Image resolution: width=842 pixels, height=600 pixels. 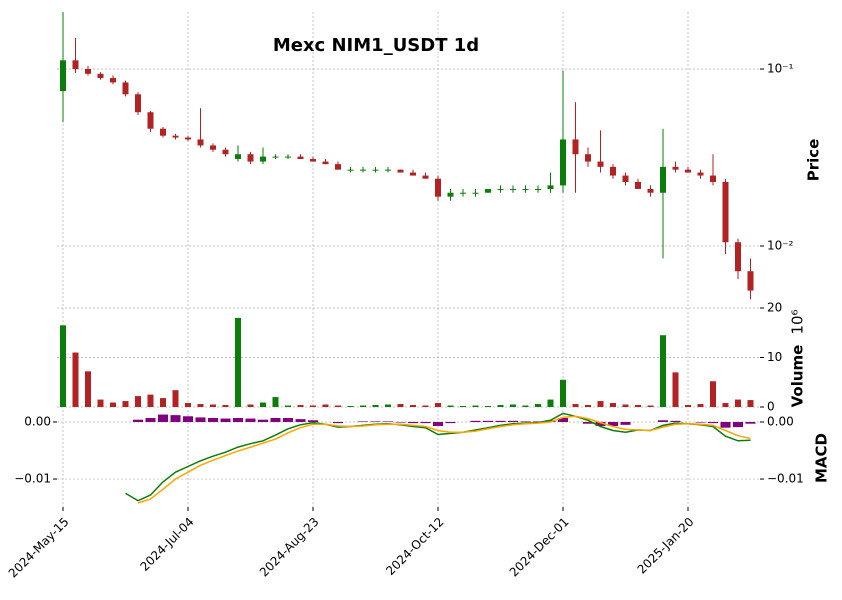 What do you see at coordinates (414, 546) in the screenshot?
I see `x-tick-label: 2024-Oct-12` at bounding box center [414, 546].